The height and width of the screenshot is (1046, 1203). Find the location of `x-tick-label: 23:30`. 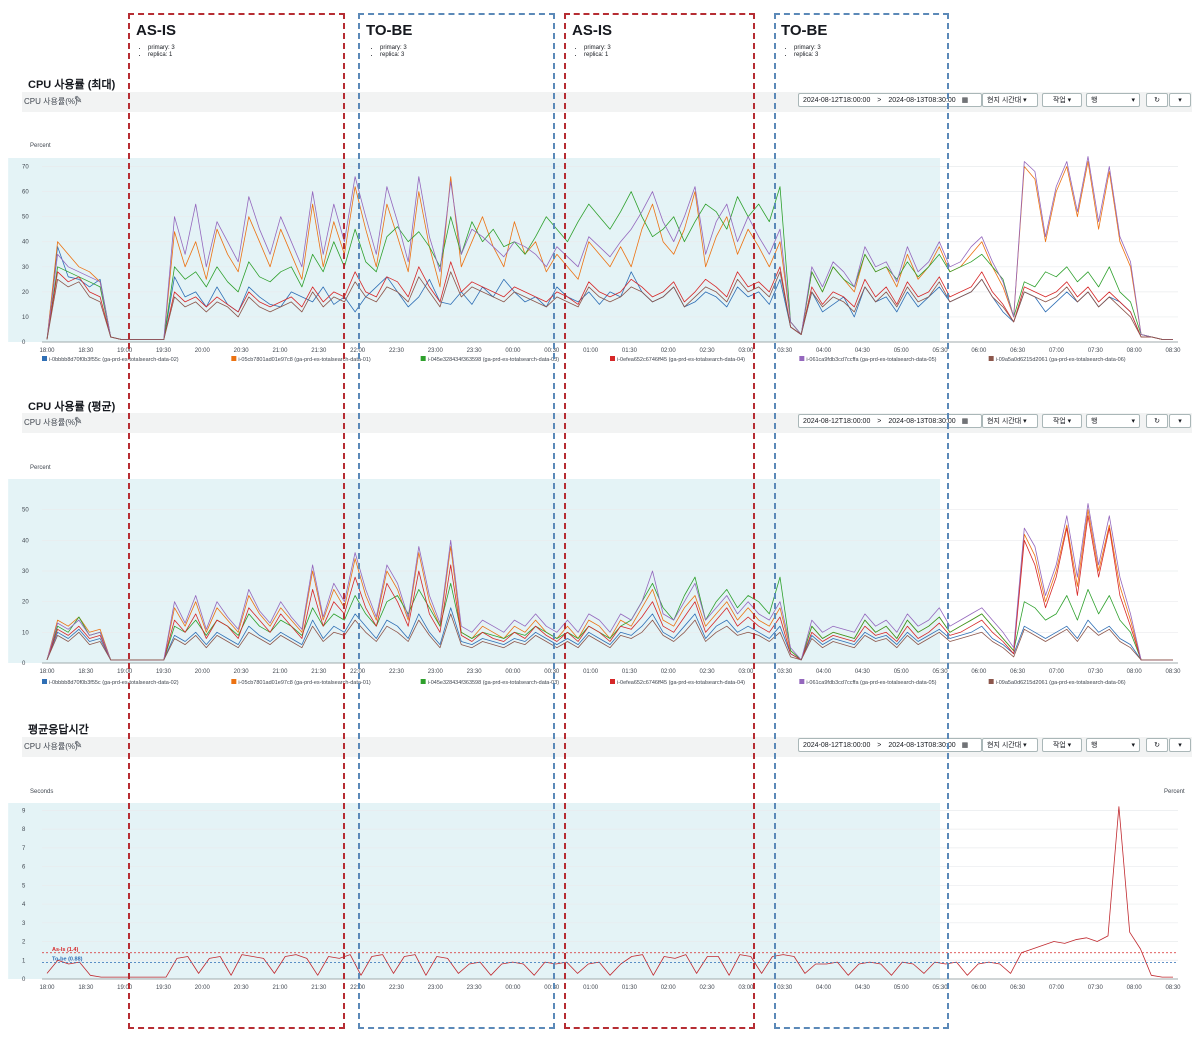

x-tick-label: 23:30 is located at coordinates (475, 351).